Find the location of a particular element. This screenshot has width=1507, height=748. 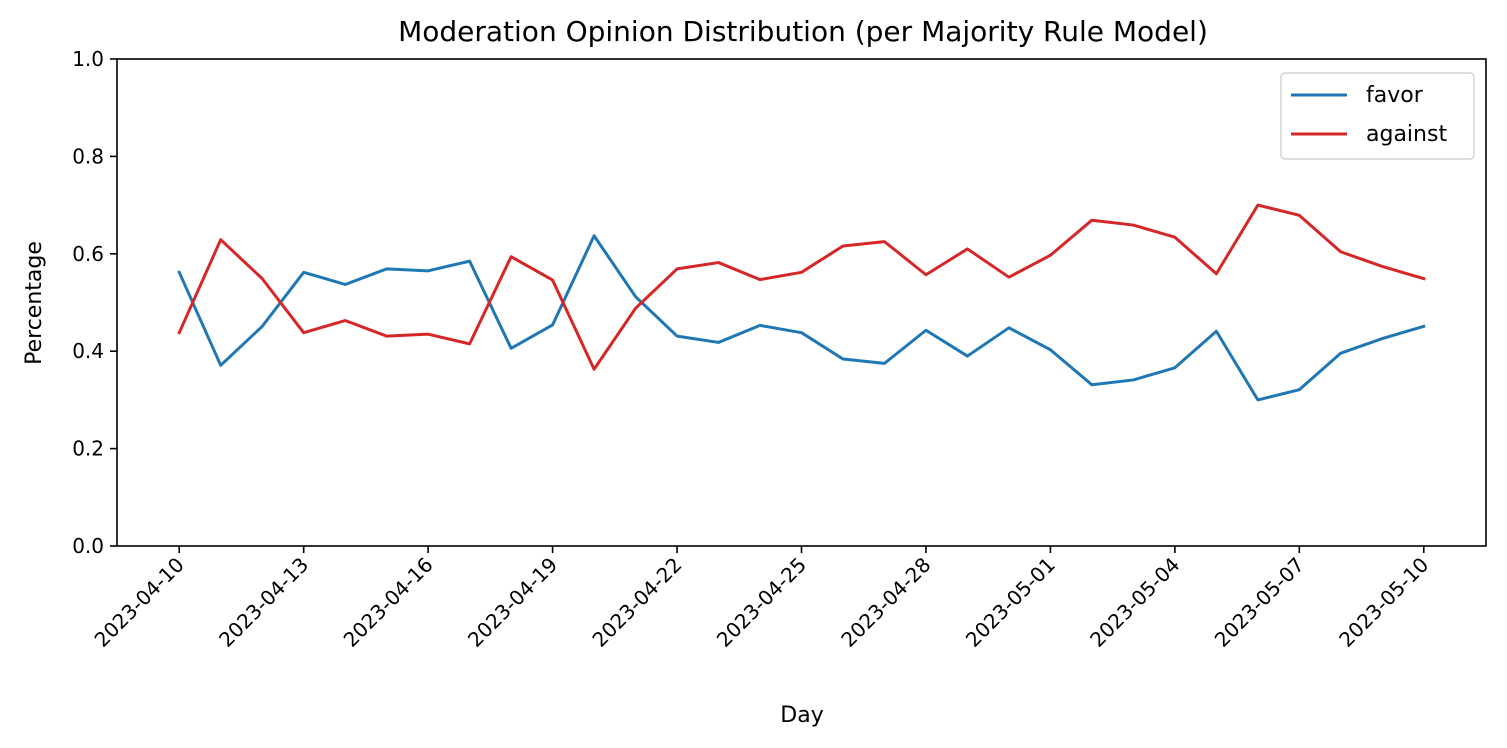

x-tick-label: 2023-05-10 is located at coordinates (1383, 602).